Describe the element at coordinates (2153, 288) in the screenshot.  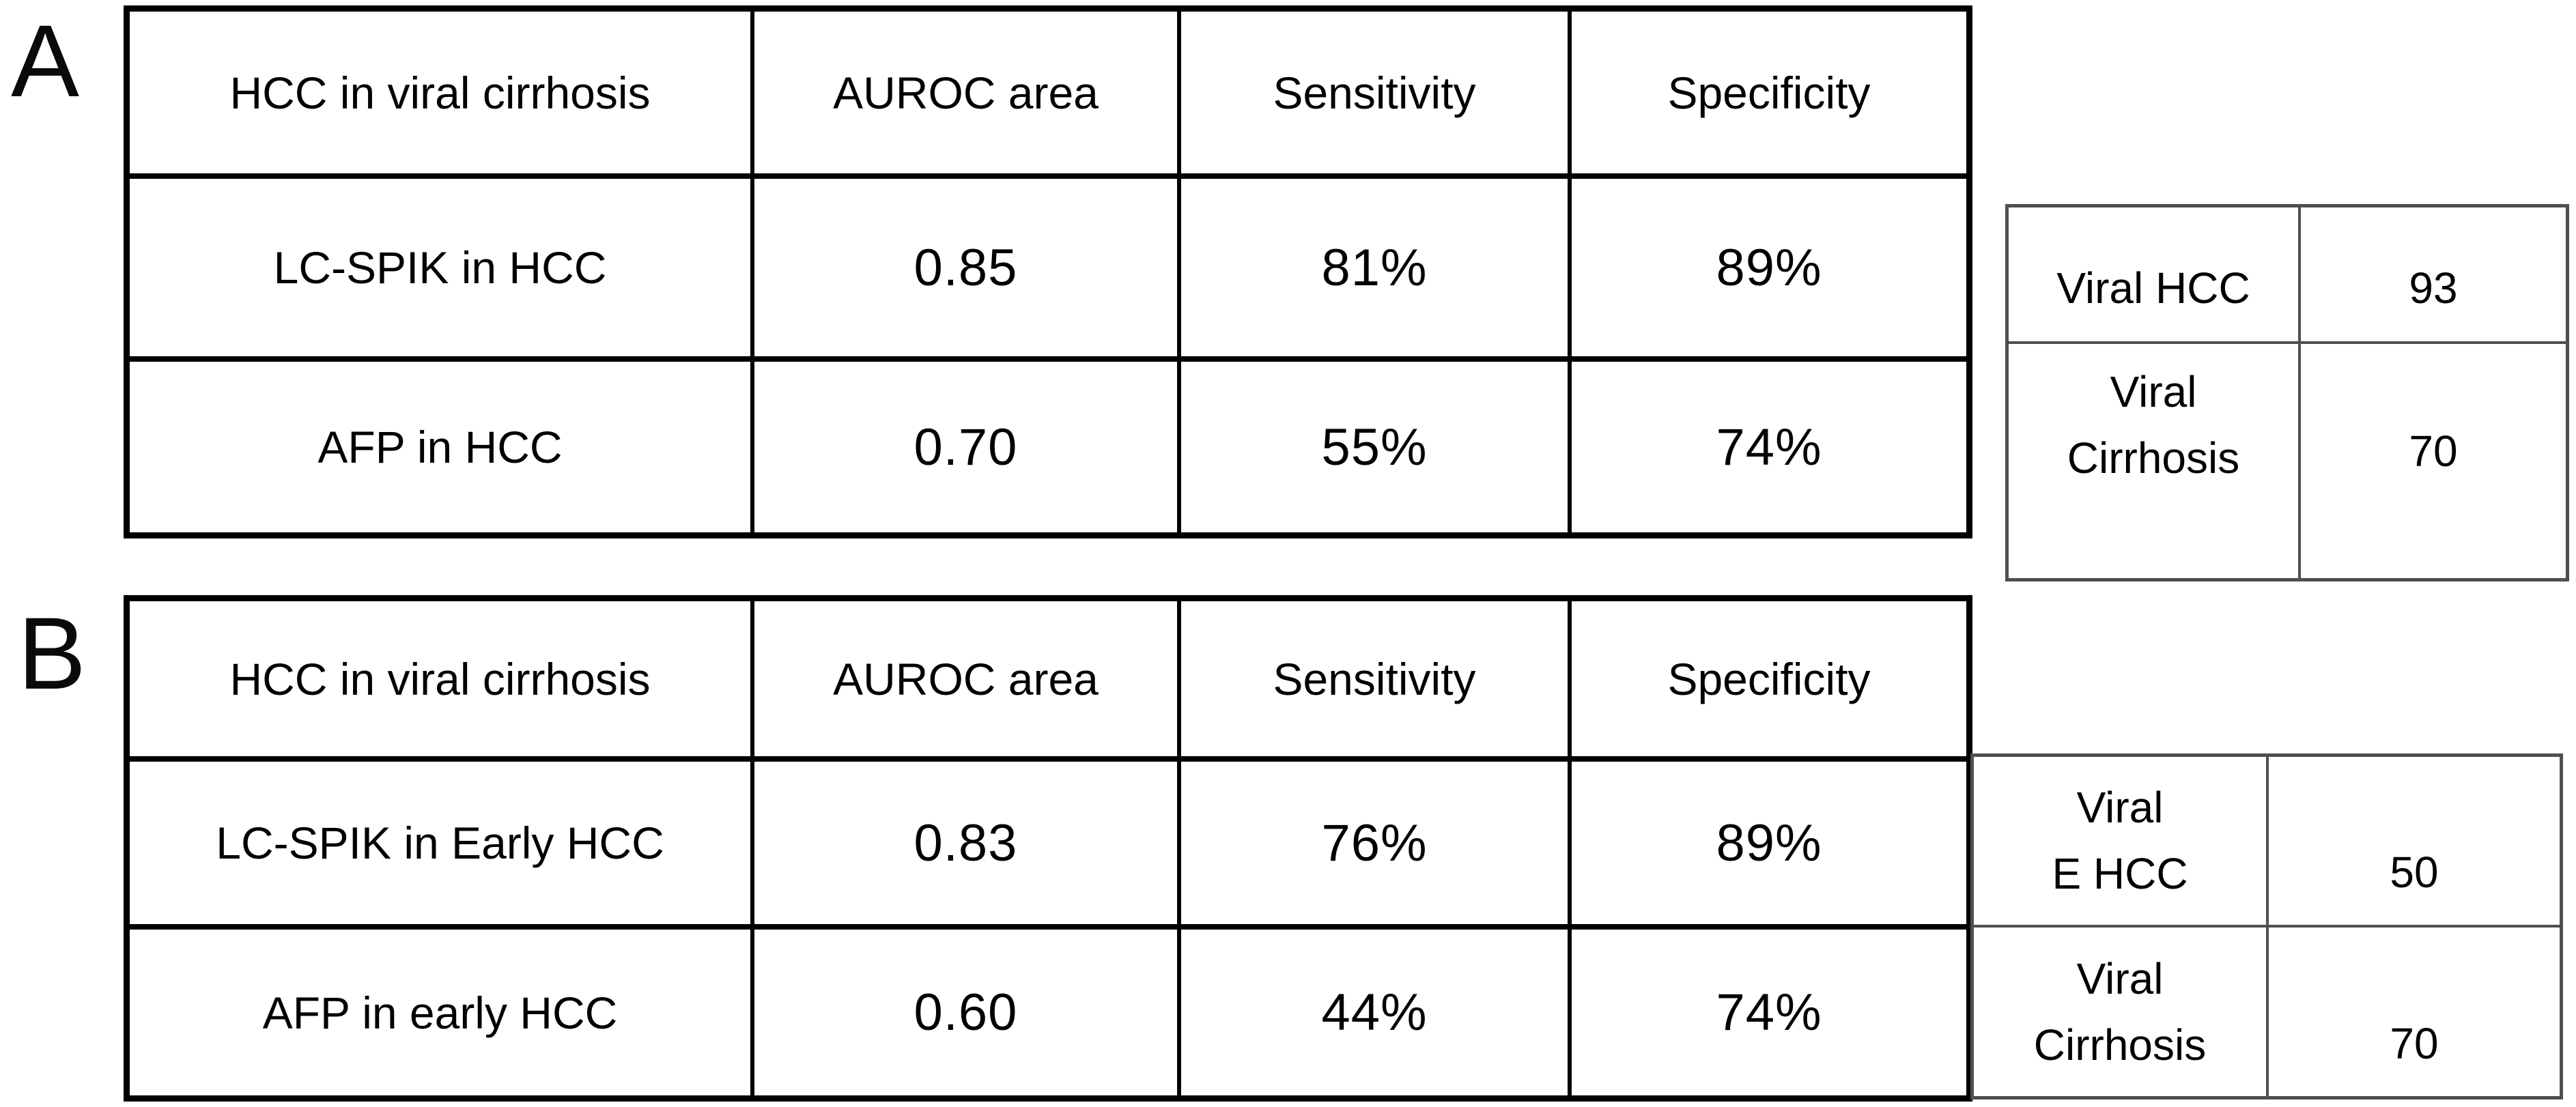
I see `cohort-label-line: Viral HCC` at that location.